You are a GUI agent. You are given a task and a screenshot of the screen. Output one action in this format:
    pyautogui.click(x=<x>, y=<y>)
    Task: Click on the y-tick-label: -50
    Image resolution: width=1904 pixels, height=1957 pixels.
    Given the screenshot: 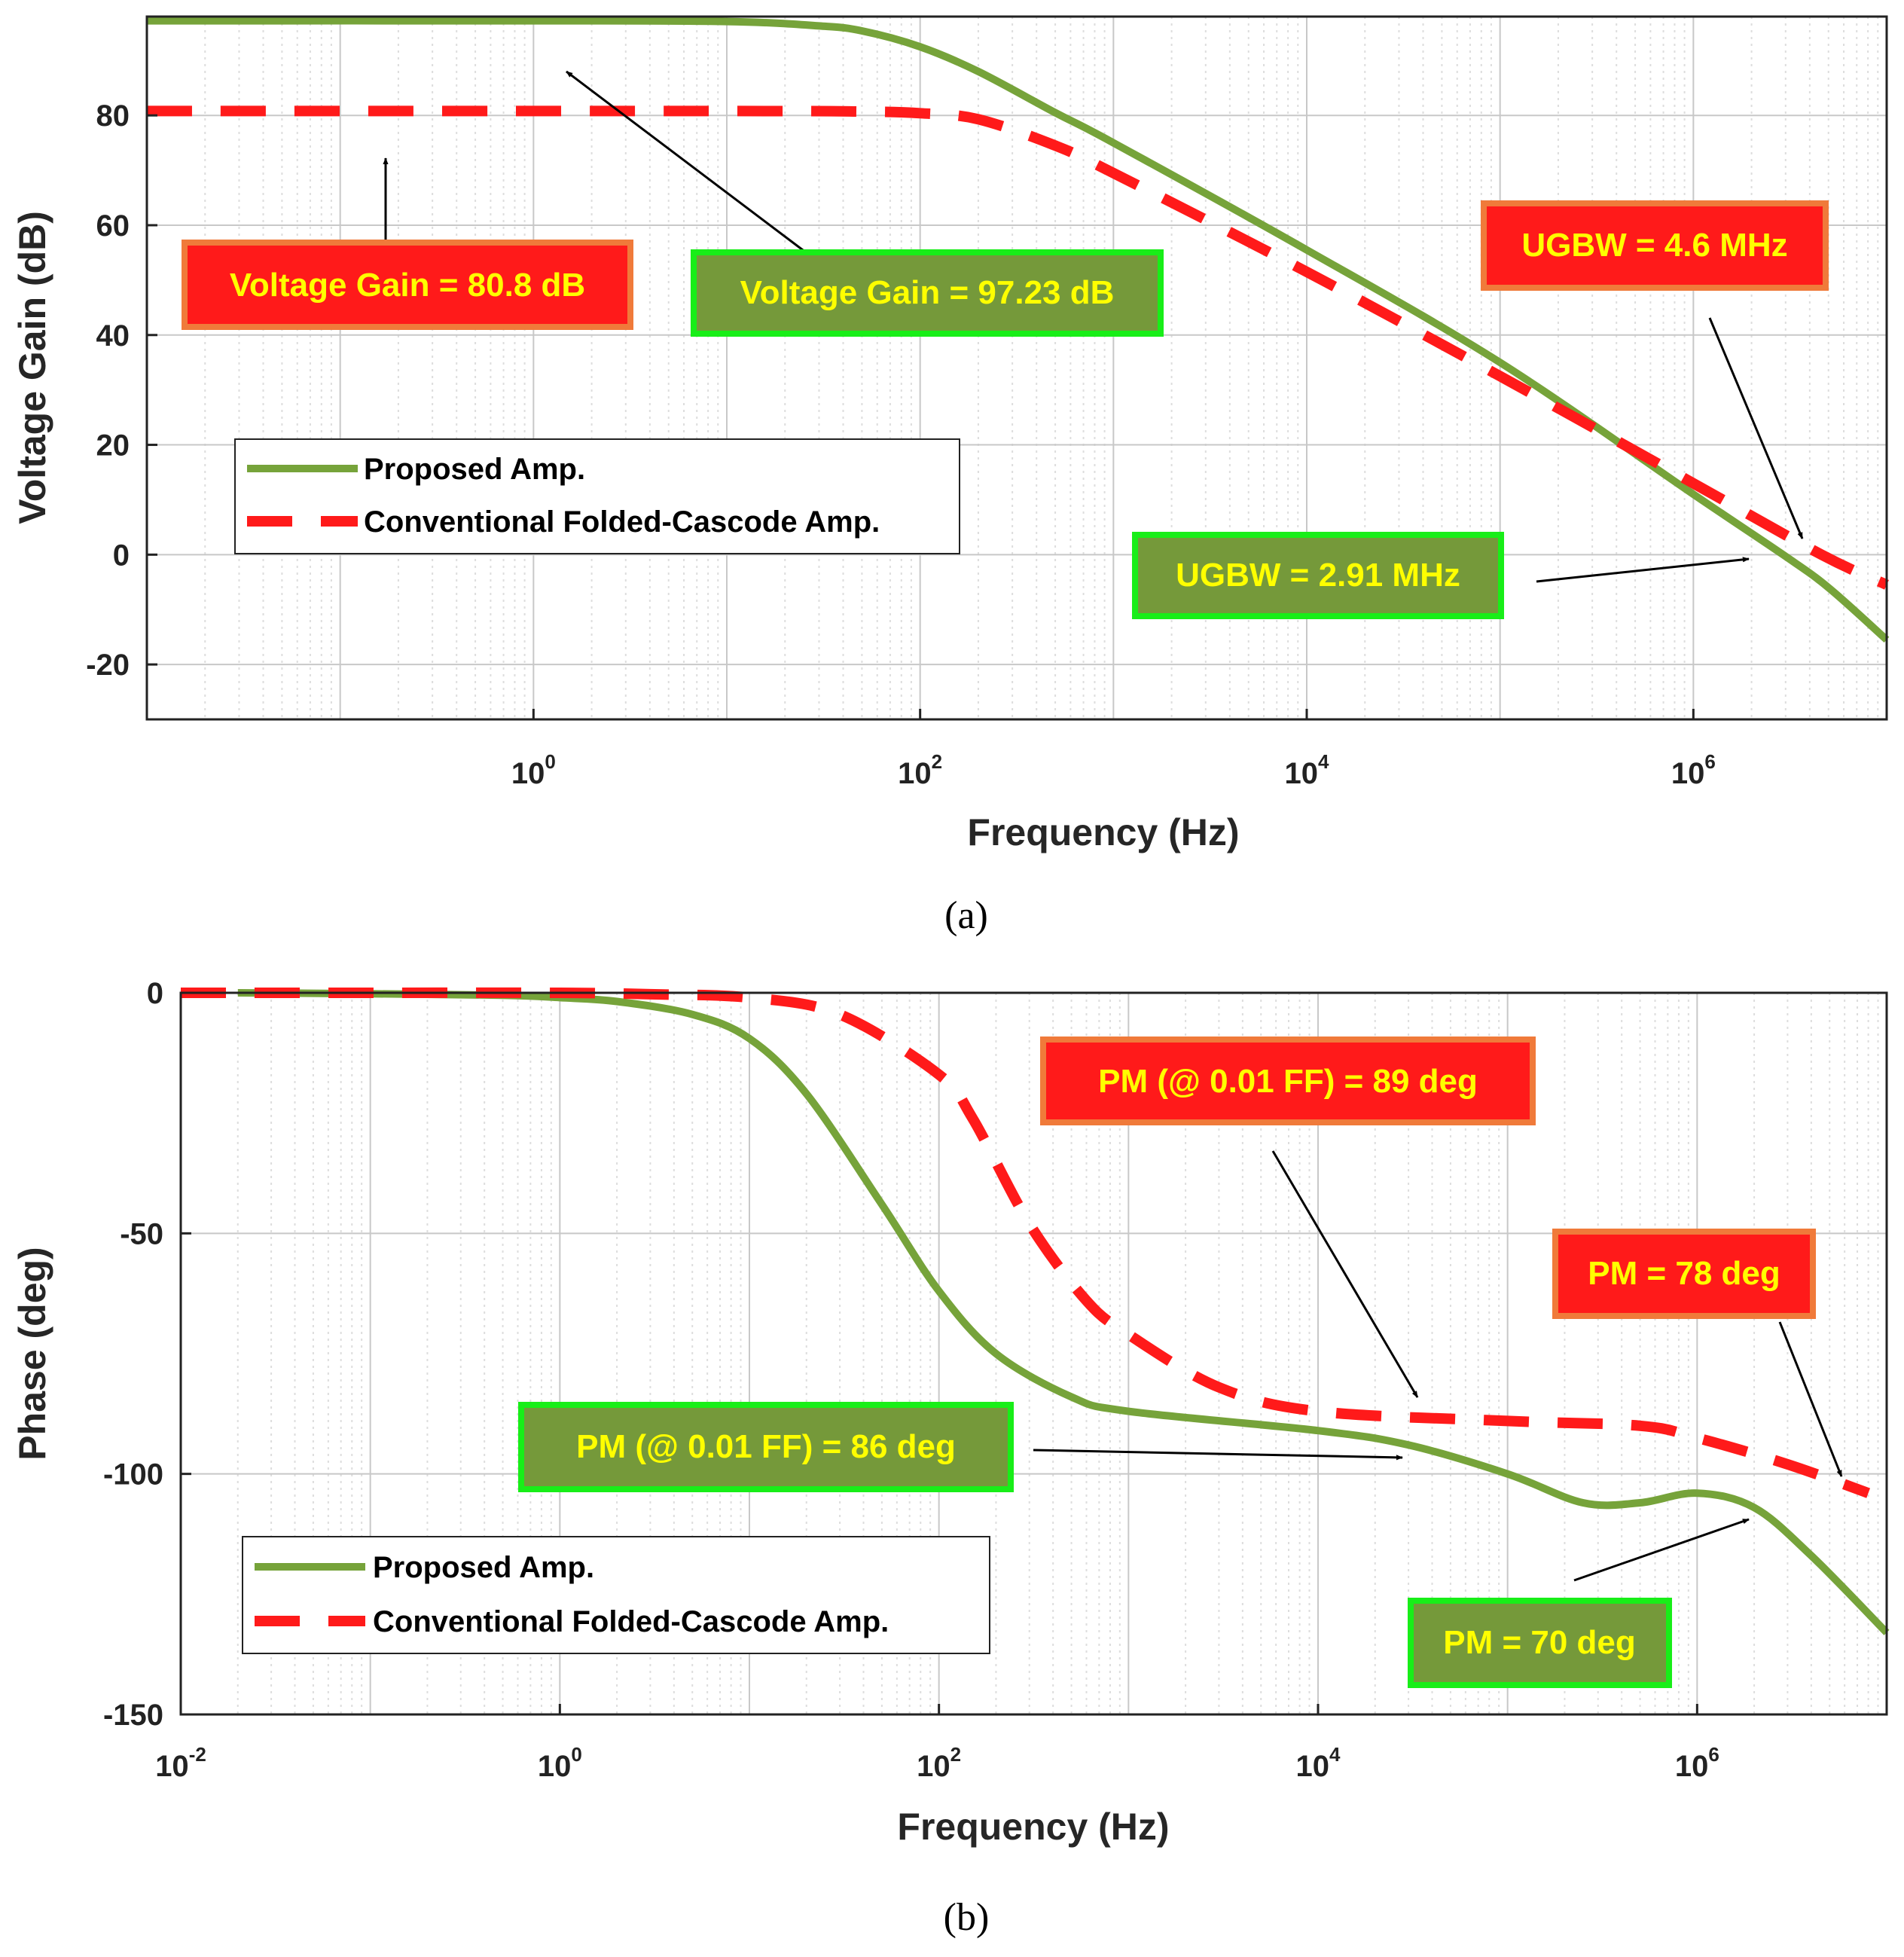 What is the action you would take?
    pyautogui.click(x=141, y=1233)
    